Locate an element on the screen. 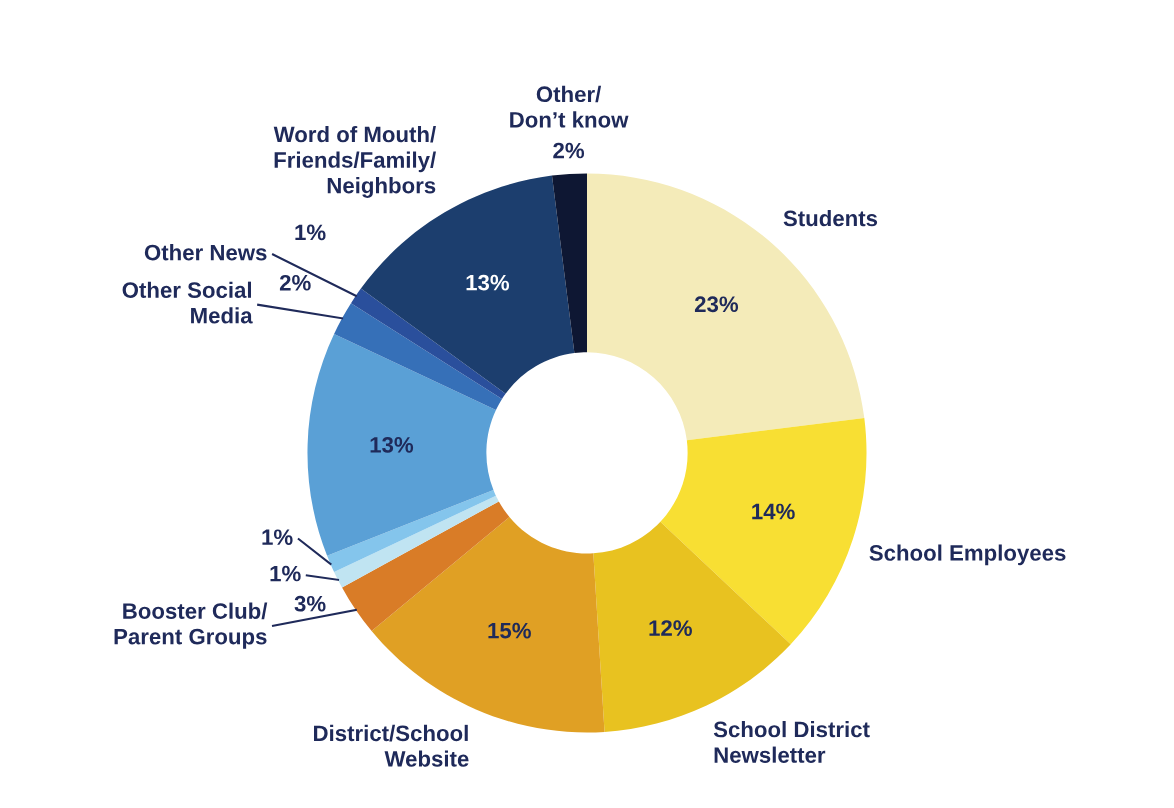 This screenshot has height=808, width=1174. slice-label: Other News is located at coordinates (205, 252).